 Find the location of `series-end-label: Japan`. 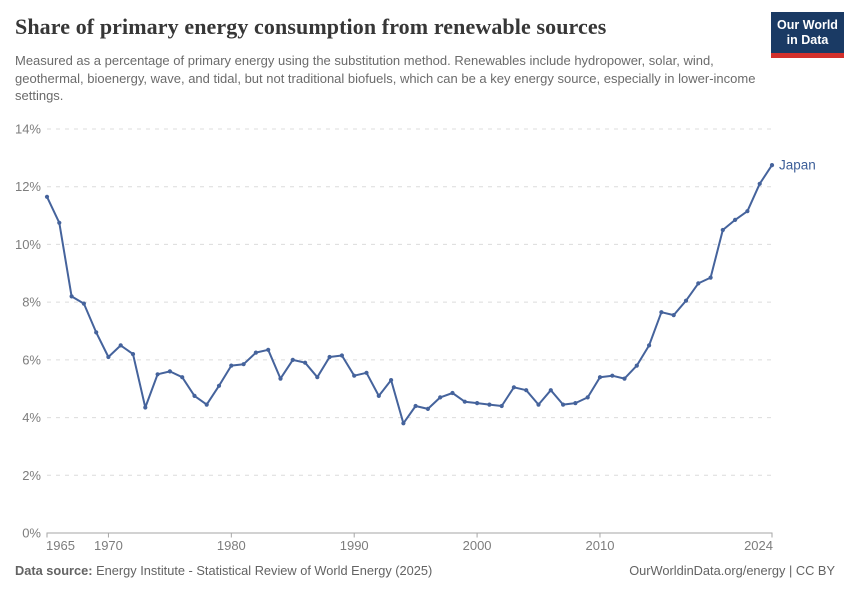

series-end-label: Japan is located at coordinates (797, 165).